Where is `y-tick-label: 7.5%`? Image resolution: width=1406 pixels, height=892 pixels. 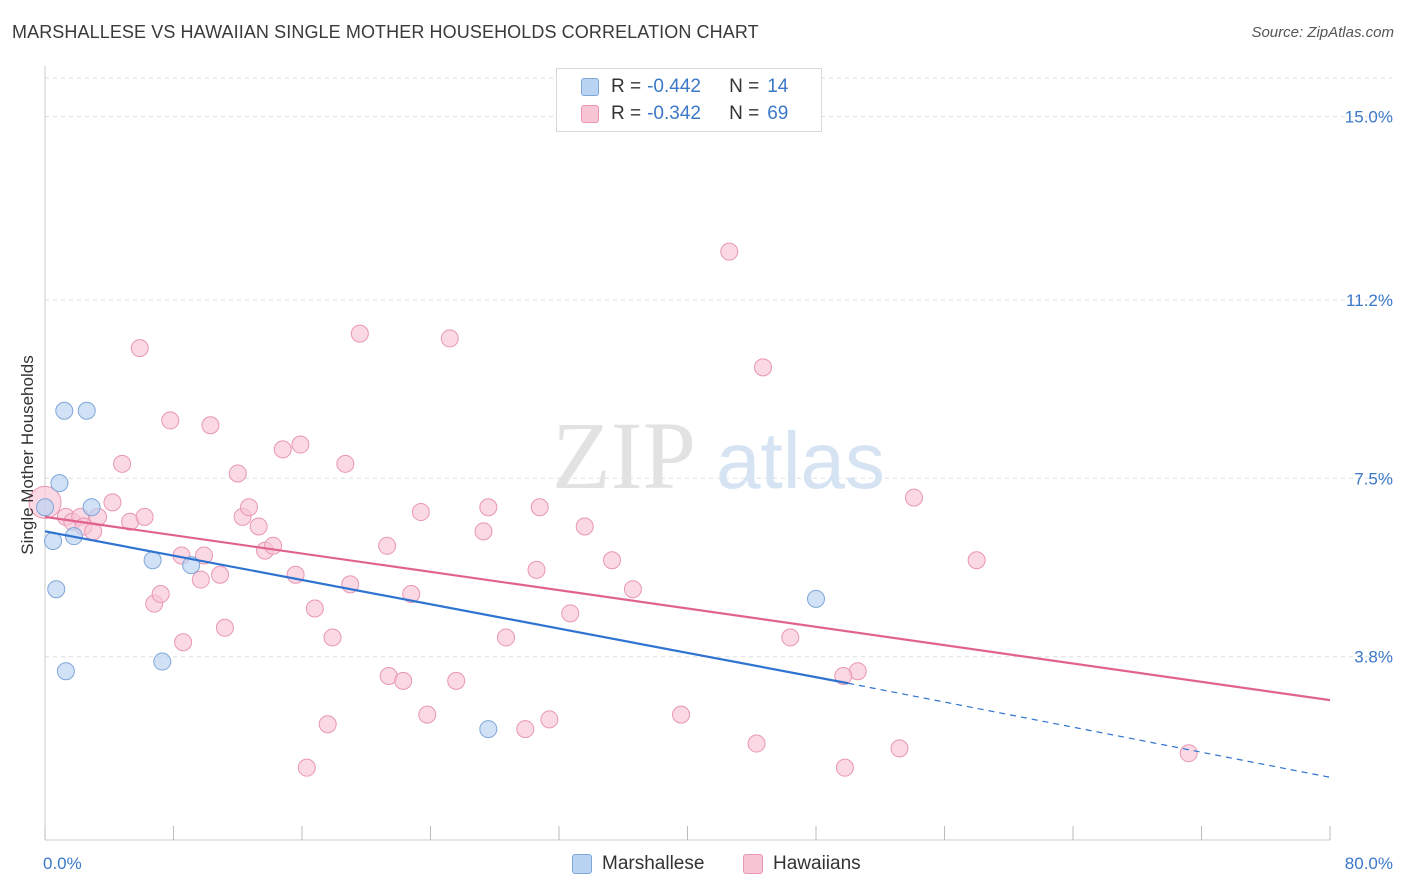 y-tick-label: 7.5% is located at coordinates (1373, 478).